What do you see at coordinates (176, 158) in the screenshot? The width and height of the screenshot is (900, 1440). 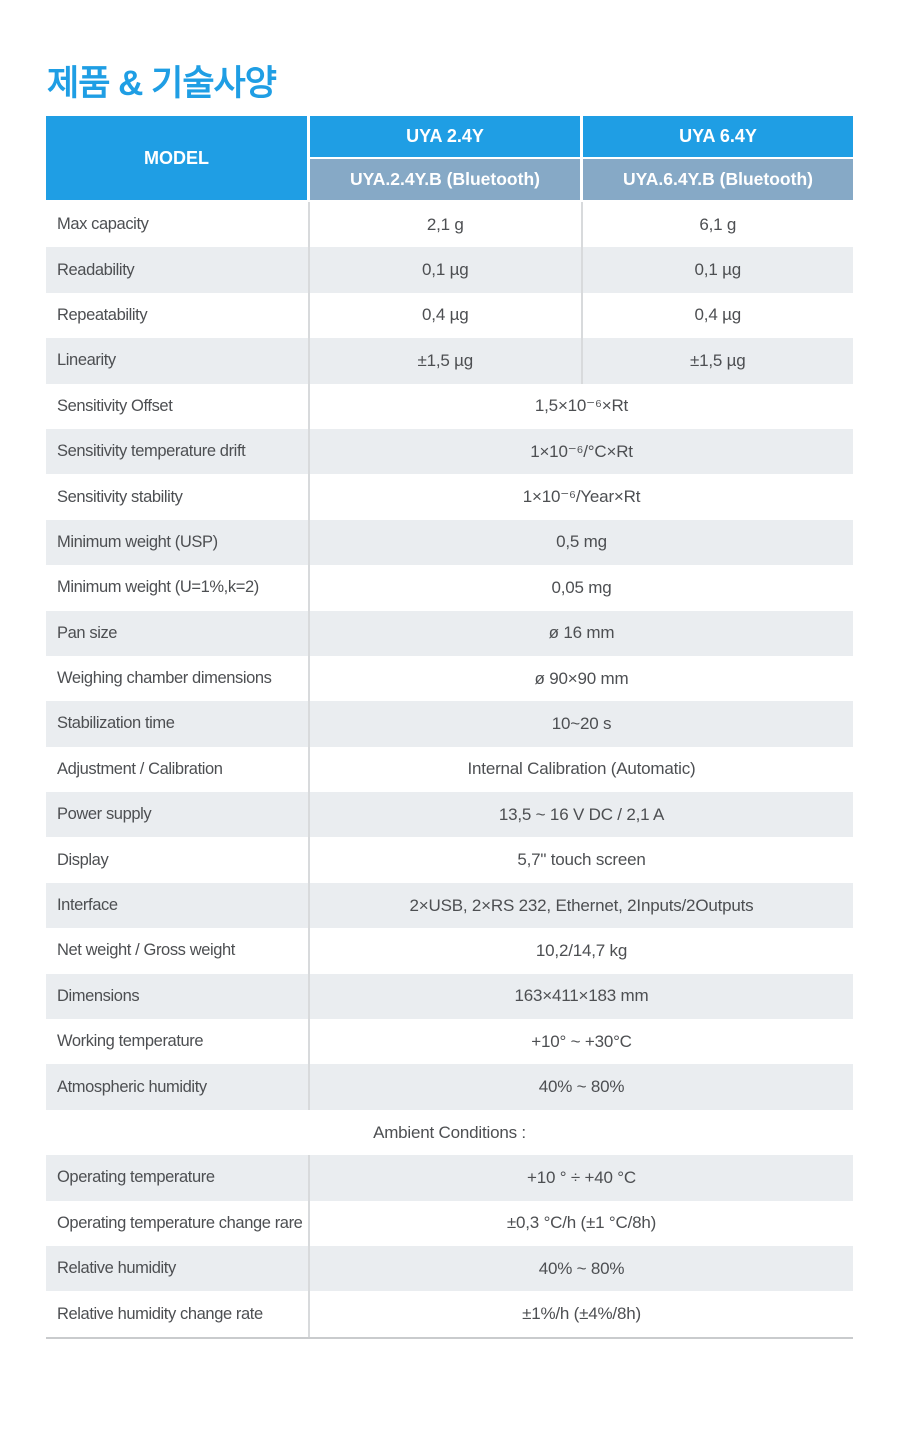 I see `model-header-cell: MODEL` at bounding box center [176, 158].